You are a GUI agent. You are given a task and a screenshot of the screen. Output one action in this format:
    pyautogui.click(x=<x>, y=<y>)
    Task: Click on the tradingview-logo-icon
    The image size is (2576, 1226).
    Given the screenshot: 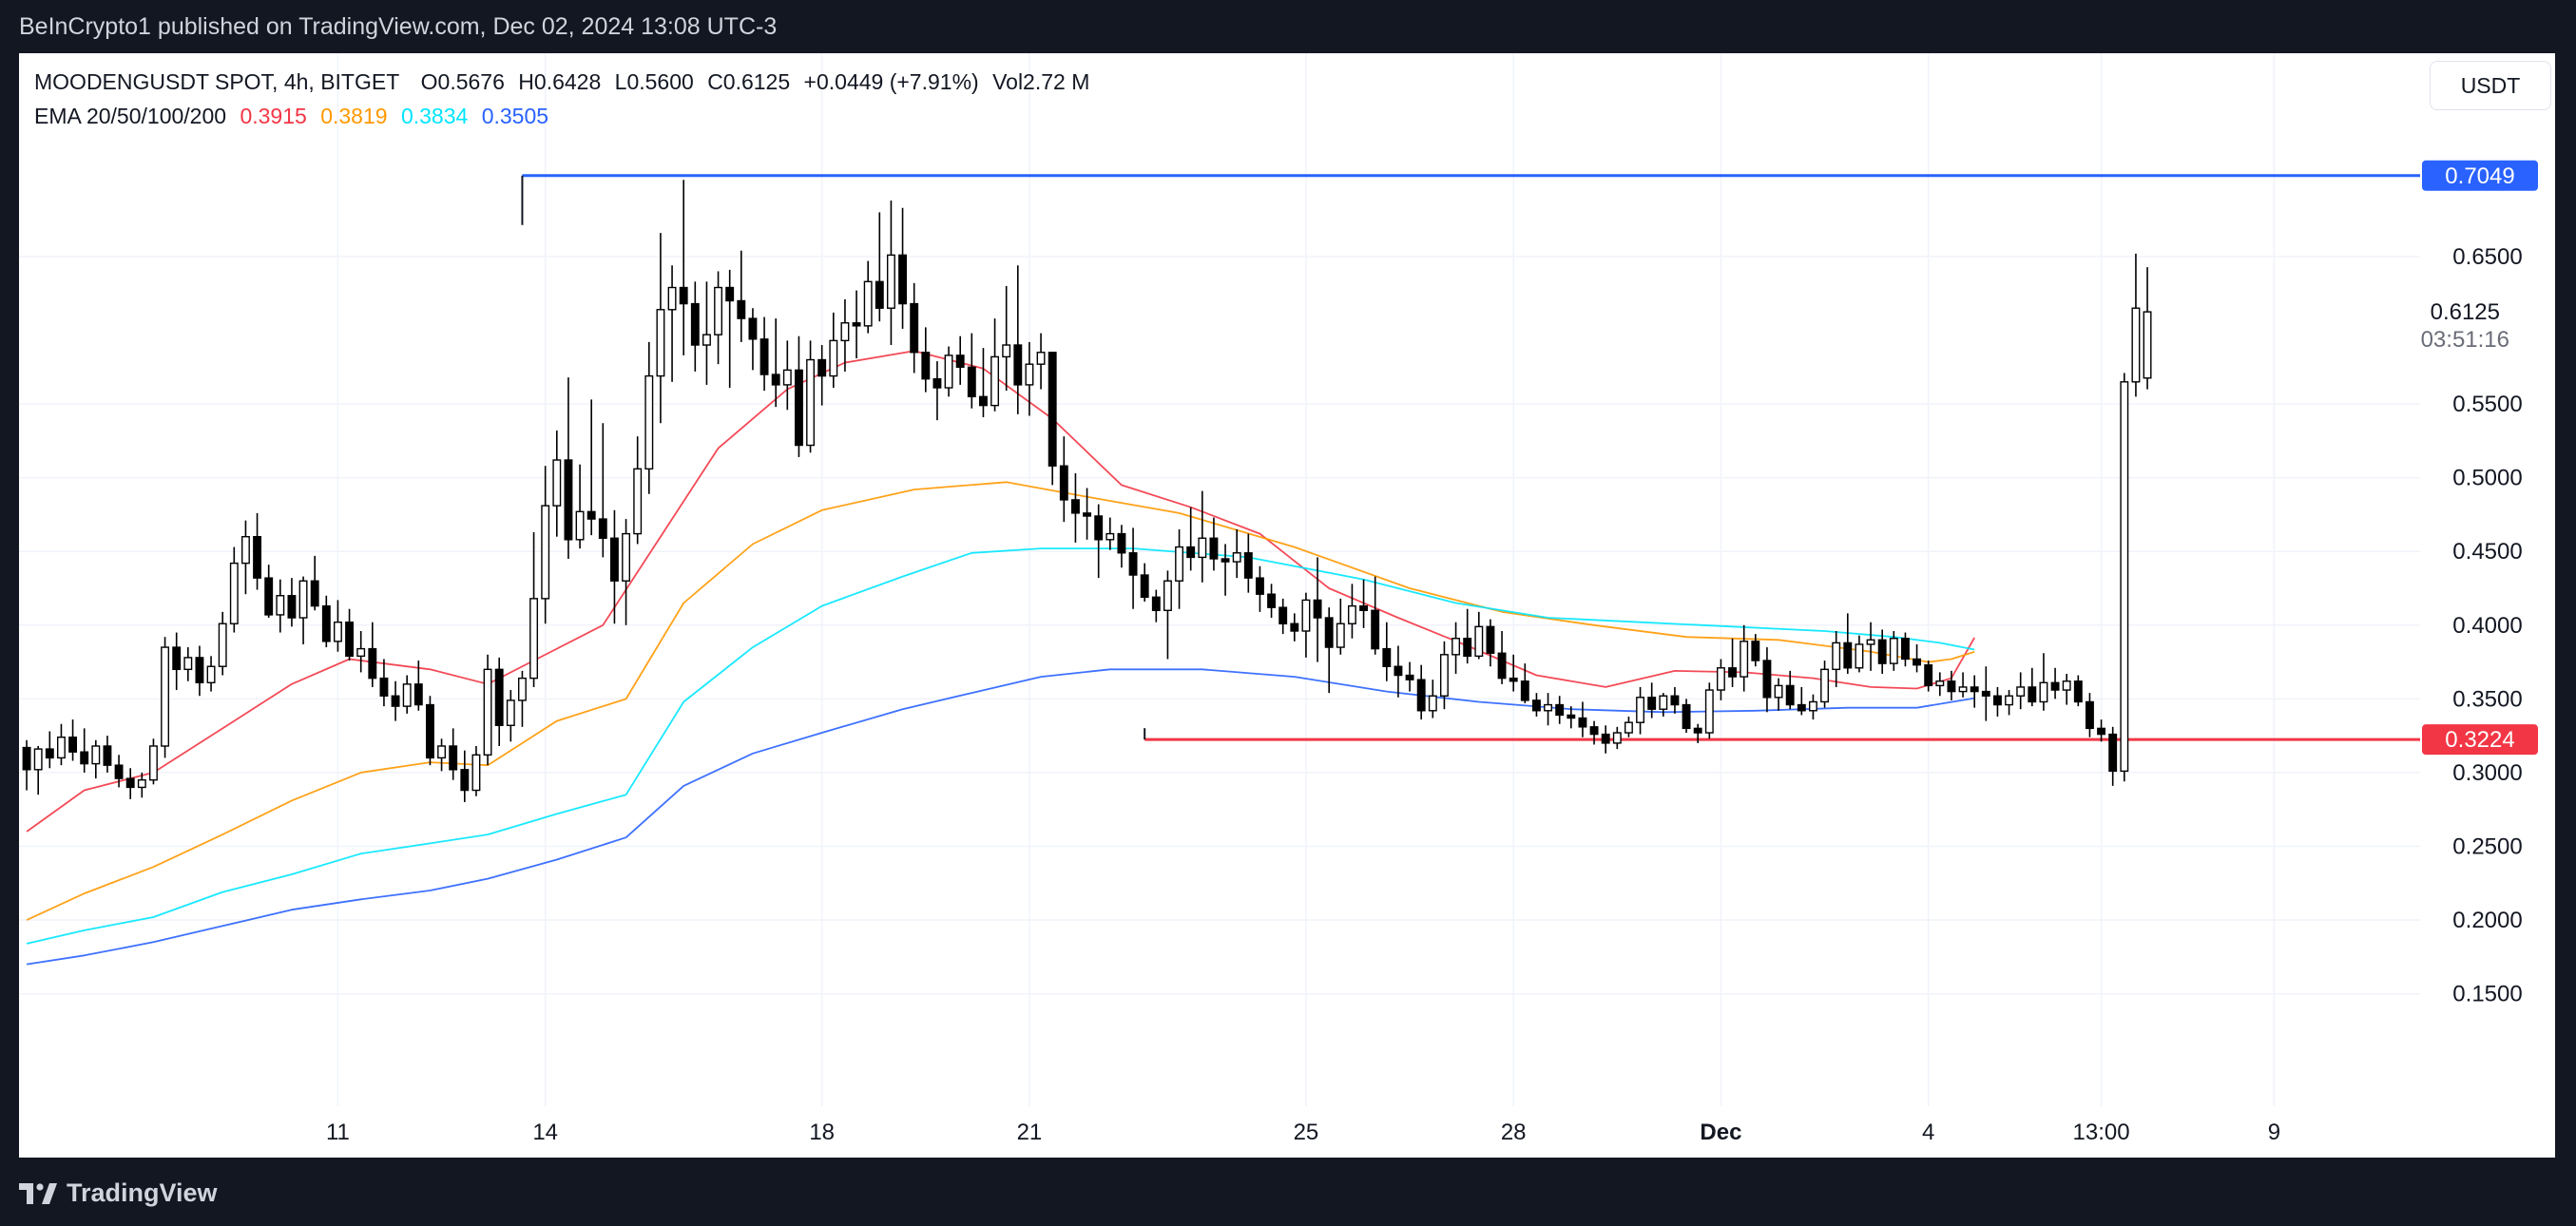 What is the action you would take?
    pyautogui.click(x=38, y=1193)
    